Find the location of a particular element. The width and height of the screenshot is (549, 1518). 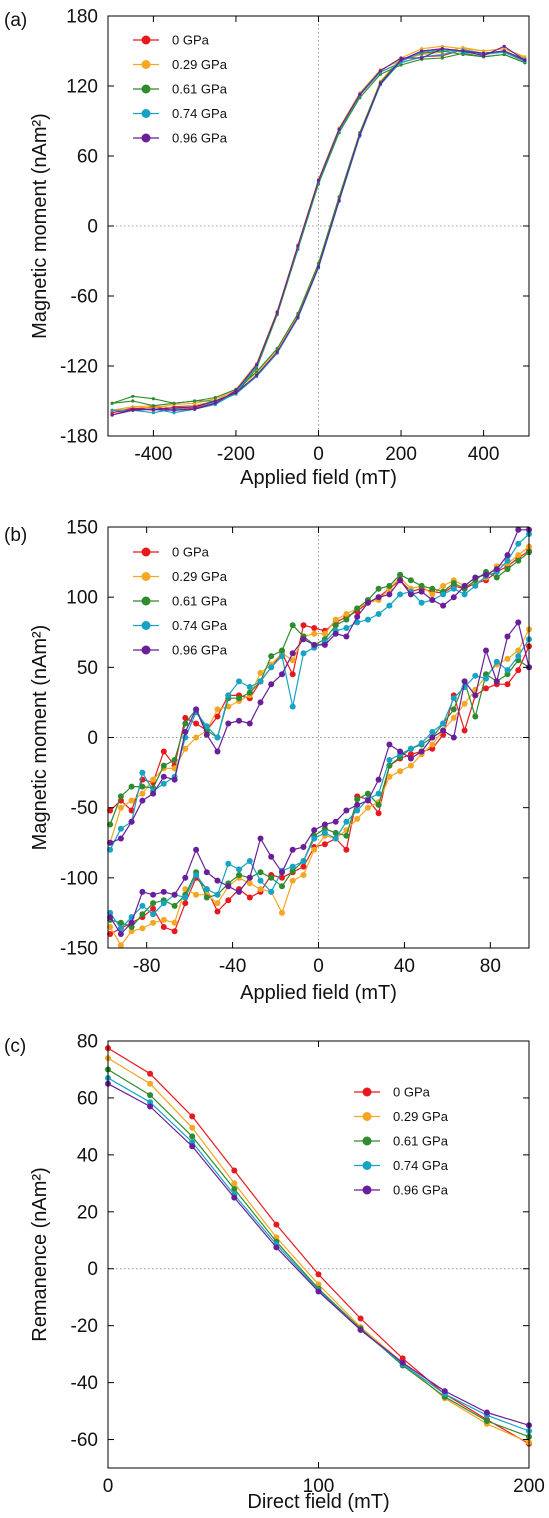

legend-item: 0.96 GPa is located at coordinates (180, 138).